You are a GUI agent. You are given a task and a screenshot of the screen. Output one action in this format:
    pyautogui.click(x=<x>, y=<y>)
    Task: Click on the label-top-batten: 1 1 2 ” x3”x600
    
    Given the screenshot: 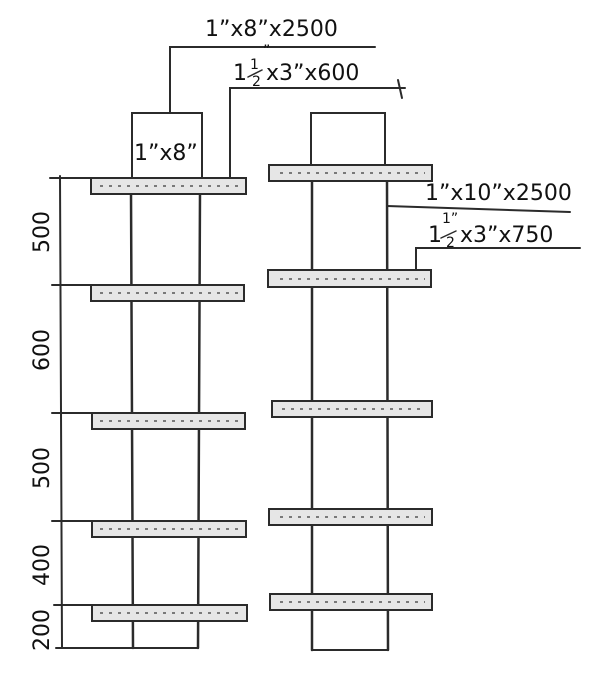 What is the action you would take?
    pyautogui.click(x=296, y=66)
    